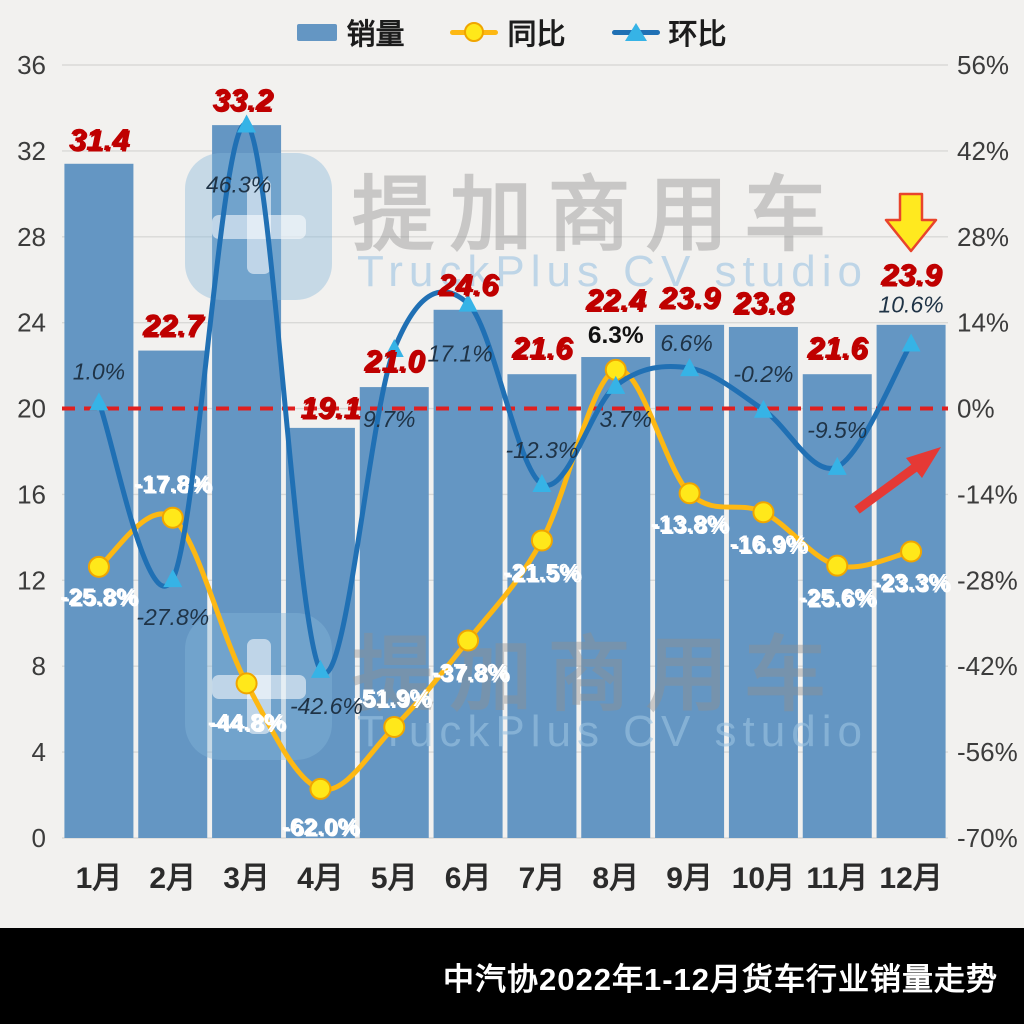 This screenshot has width=1024, height=1024. What do you see at coordinates (31, 323) in the screenshot?
I see `left-axis-tick: 24` at bounding box center [31, 323].